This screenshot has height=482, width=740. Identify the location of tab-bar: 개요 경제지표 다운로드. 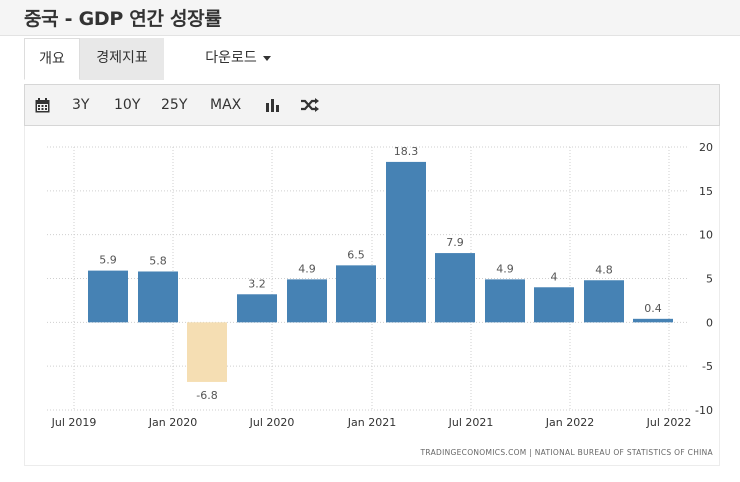
(382, 59).